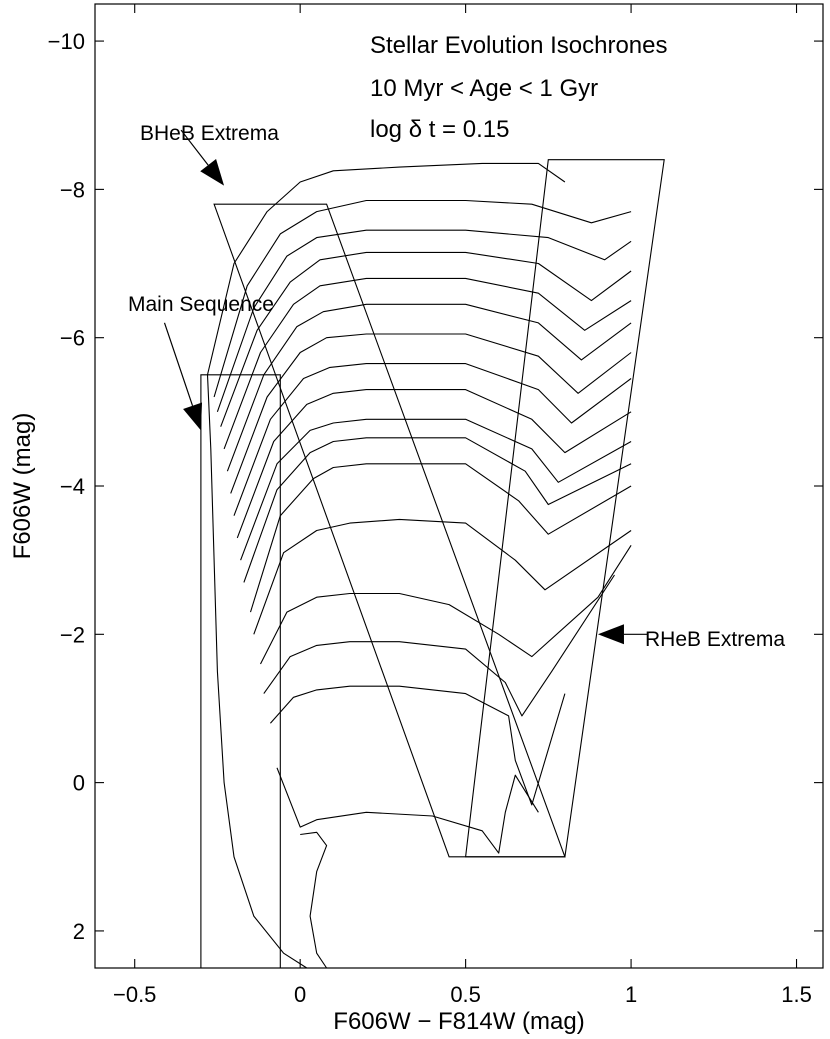 The width and height of the screenshot is (830, 1039). I want to click on y-tick-label: −6, so click(72, 338).